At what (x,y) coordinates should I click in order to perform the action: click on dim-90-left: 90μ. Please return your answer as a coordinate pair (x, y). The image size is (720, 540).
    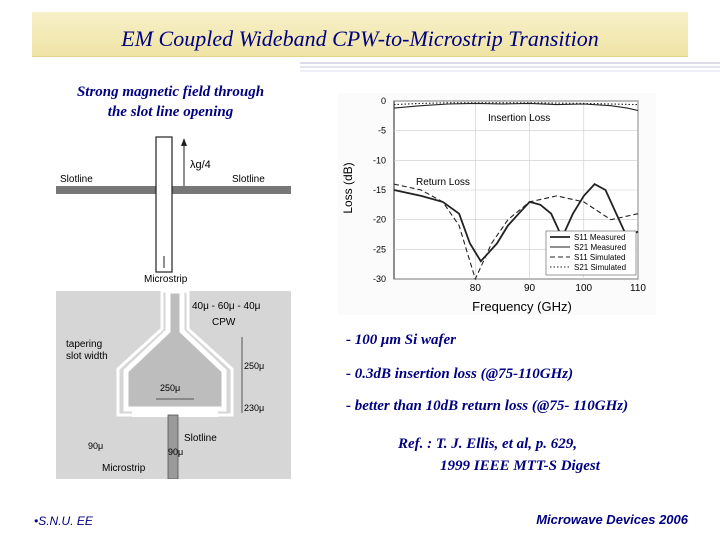
    Looking at the image, I should click on (95, 446).